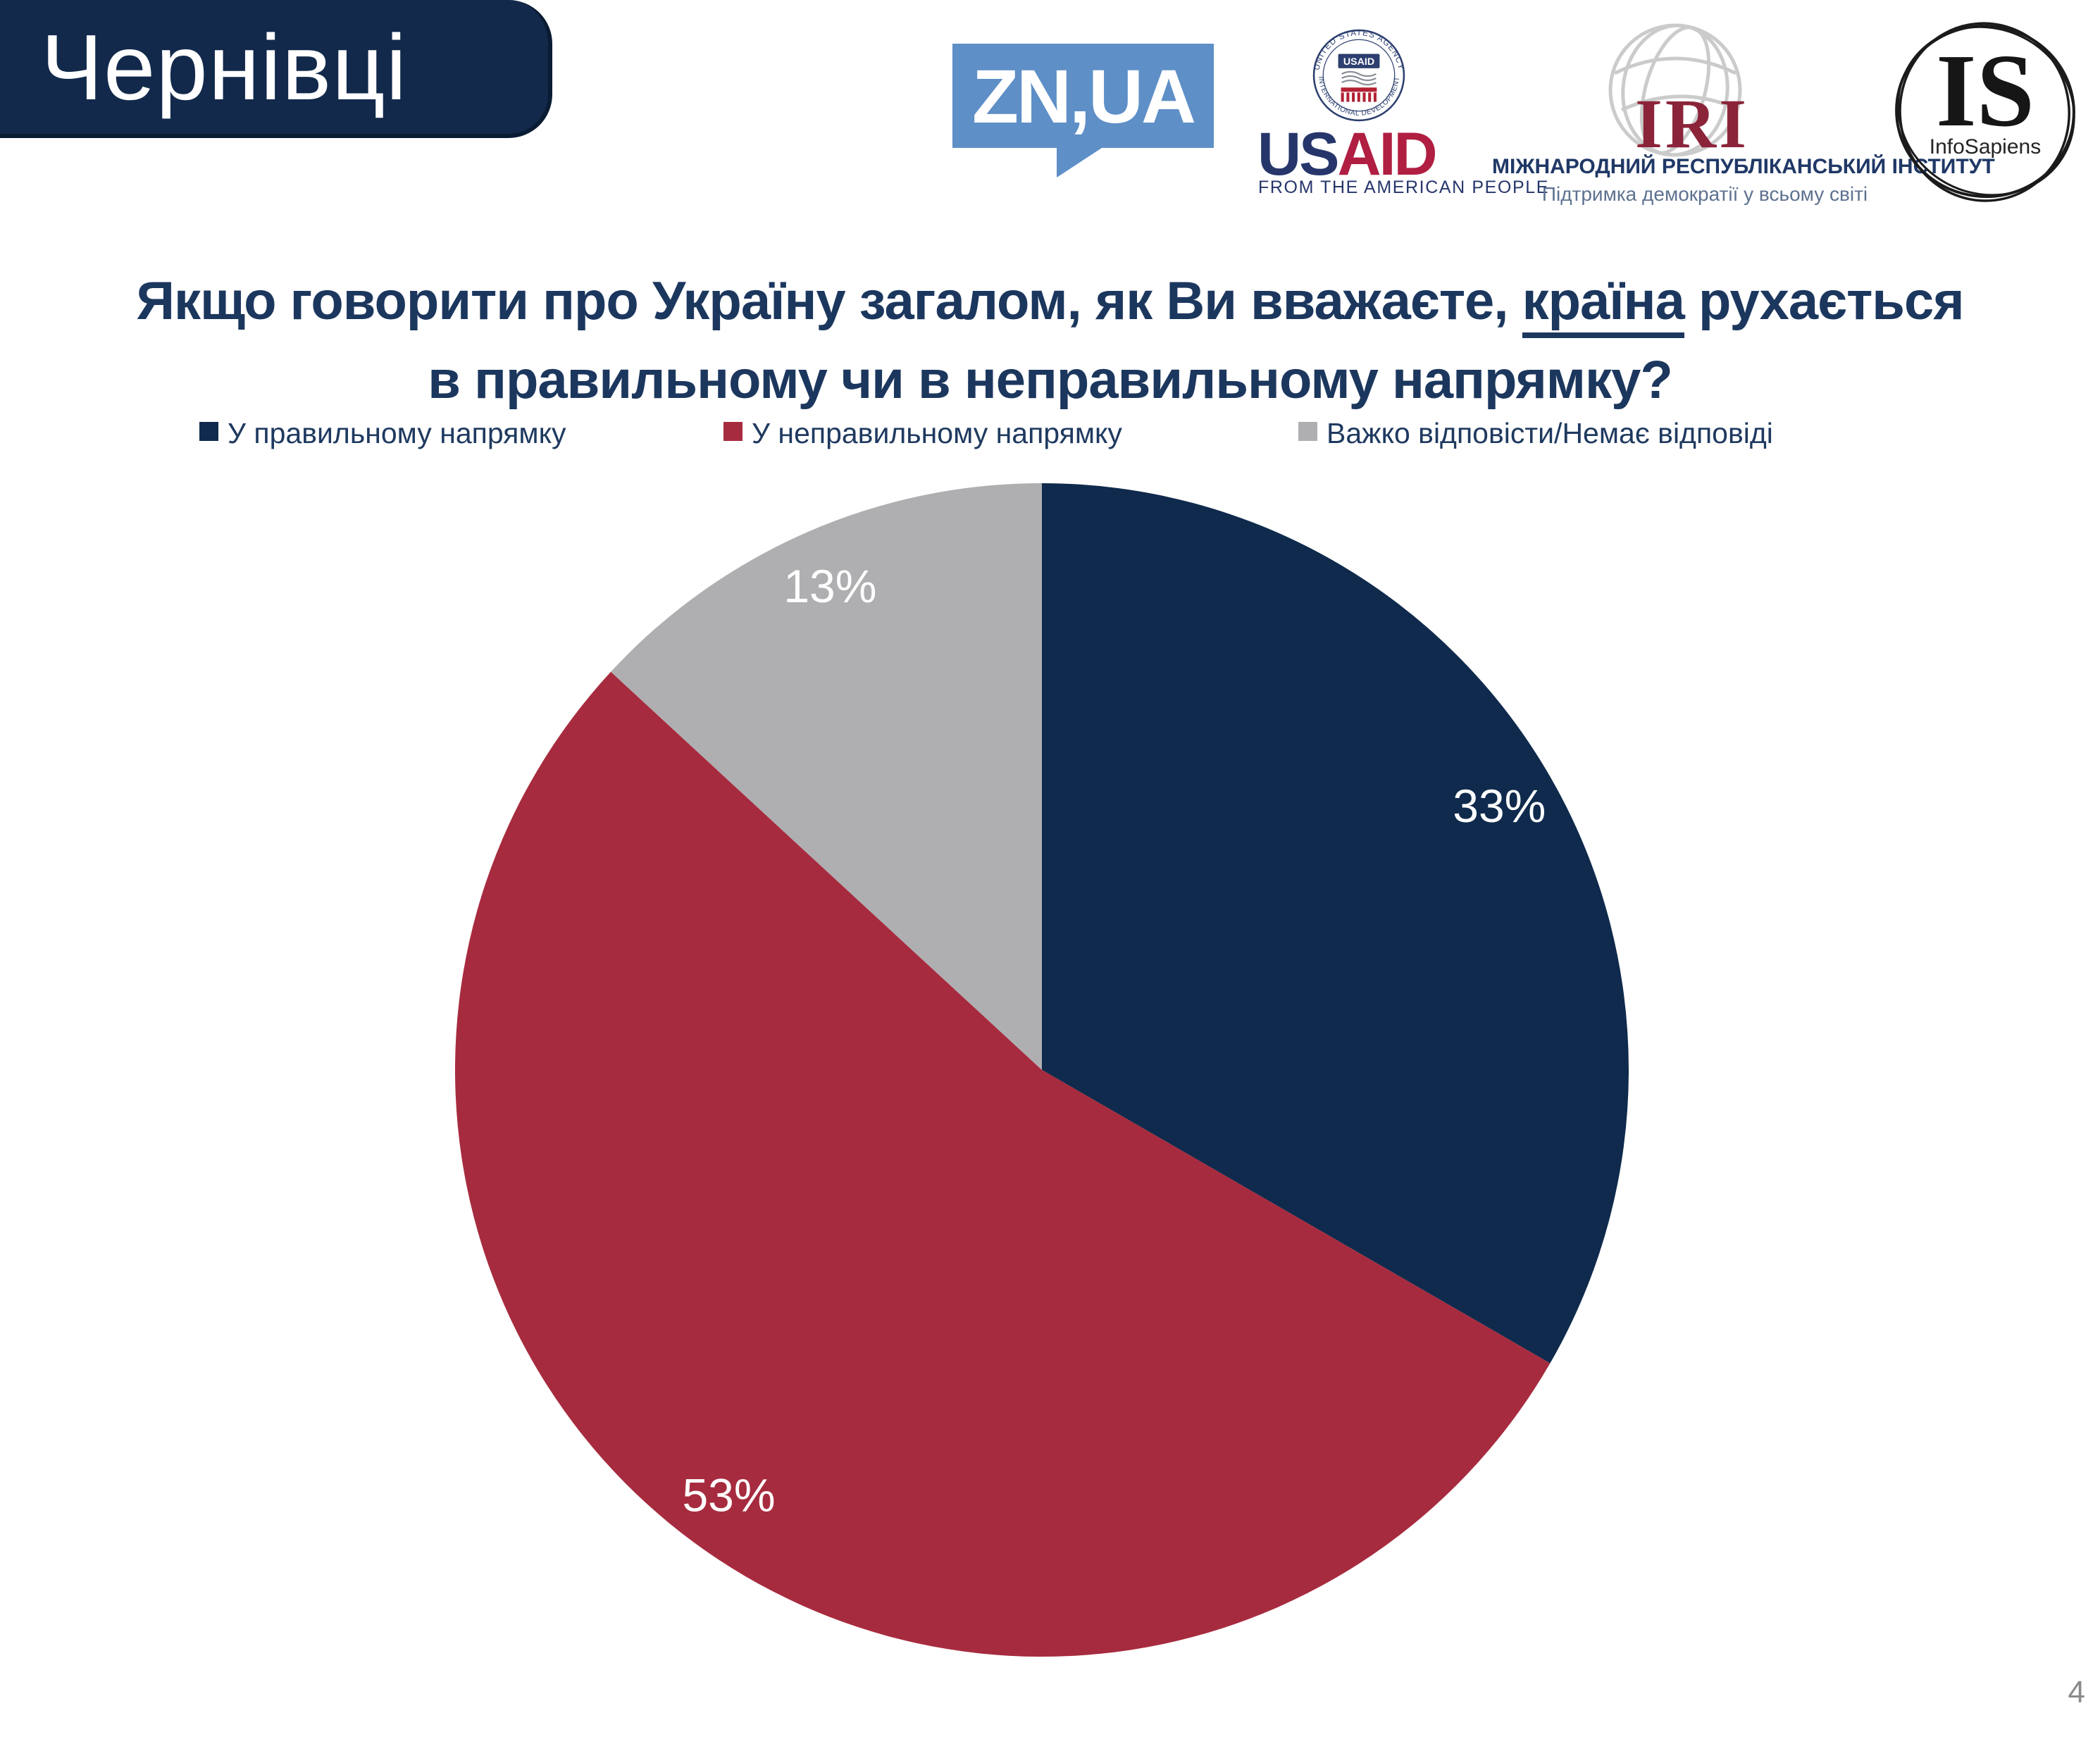 This screenshot has width=2100, height=1744. Describe the element at coordinates (1359, 94) in the screenshot. I see `usaid-stripes-icon` at that location.